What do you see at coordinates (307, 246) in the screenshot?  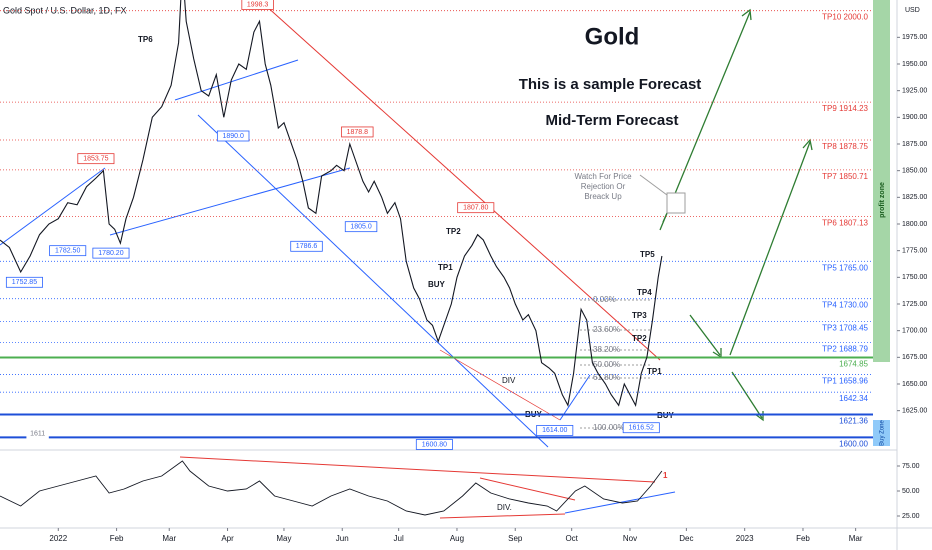 I see `price-callout: 1786.6` at bounding box center [307, 246].